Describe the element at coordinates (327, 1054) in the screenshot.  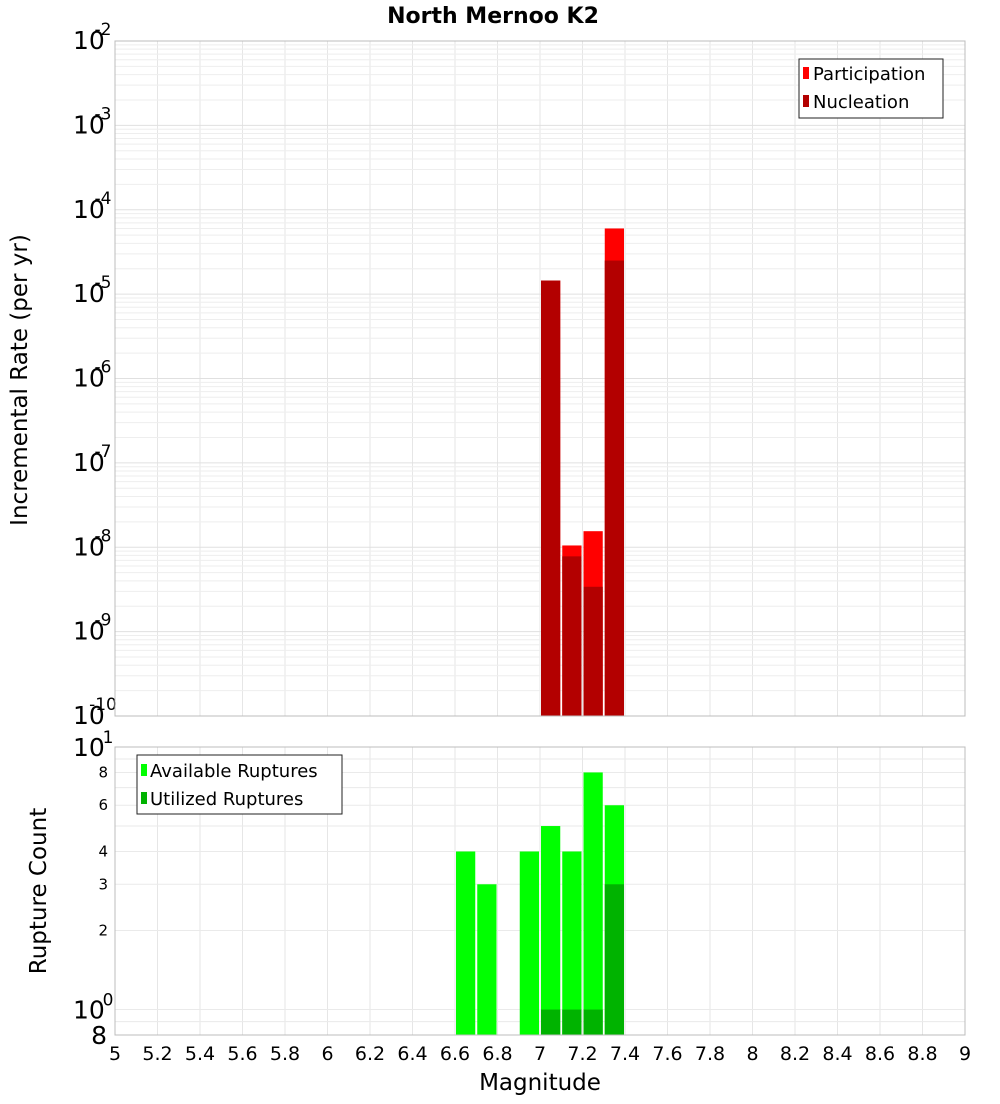
I see `x-tick-label: 6` at that location.